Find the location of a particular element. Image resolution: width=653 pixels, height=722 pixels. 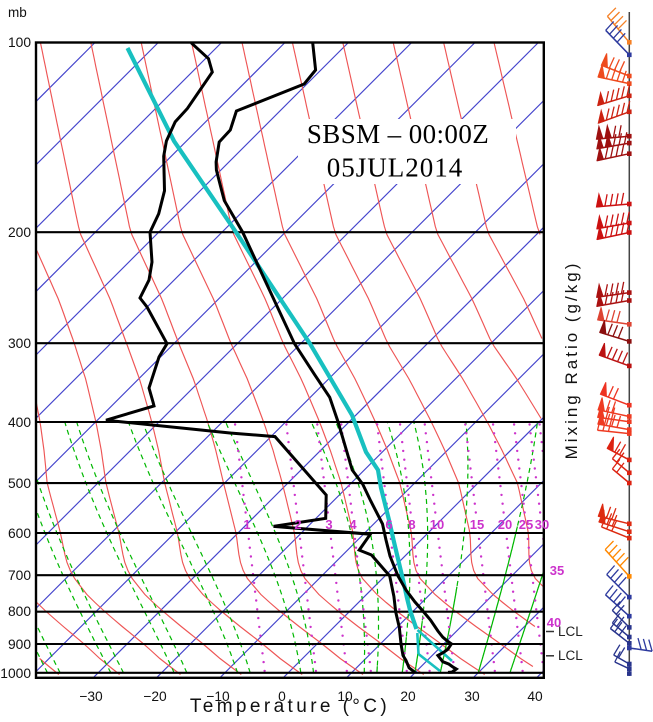

svg-text: 8 is located at coordinates (411, 524).